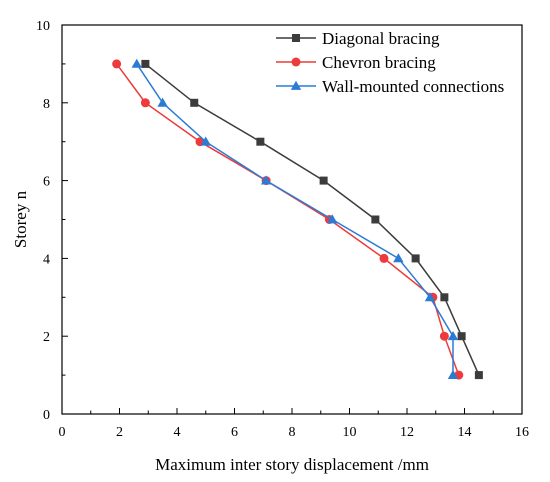  Describe the element at coordinates (46, 337) in the screenshot. I see `y-tick-label: 2` at that location.